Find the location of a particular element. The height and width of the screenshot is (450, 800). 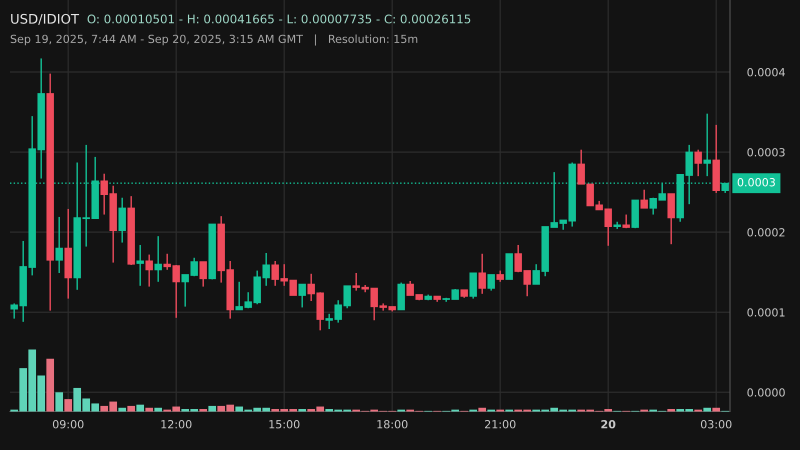

x-tick-label: 15:00 is located at coordinates (284, 424).